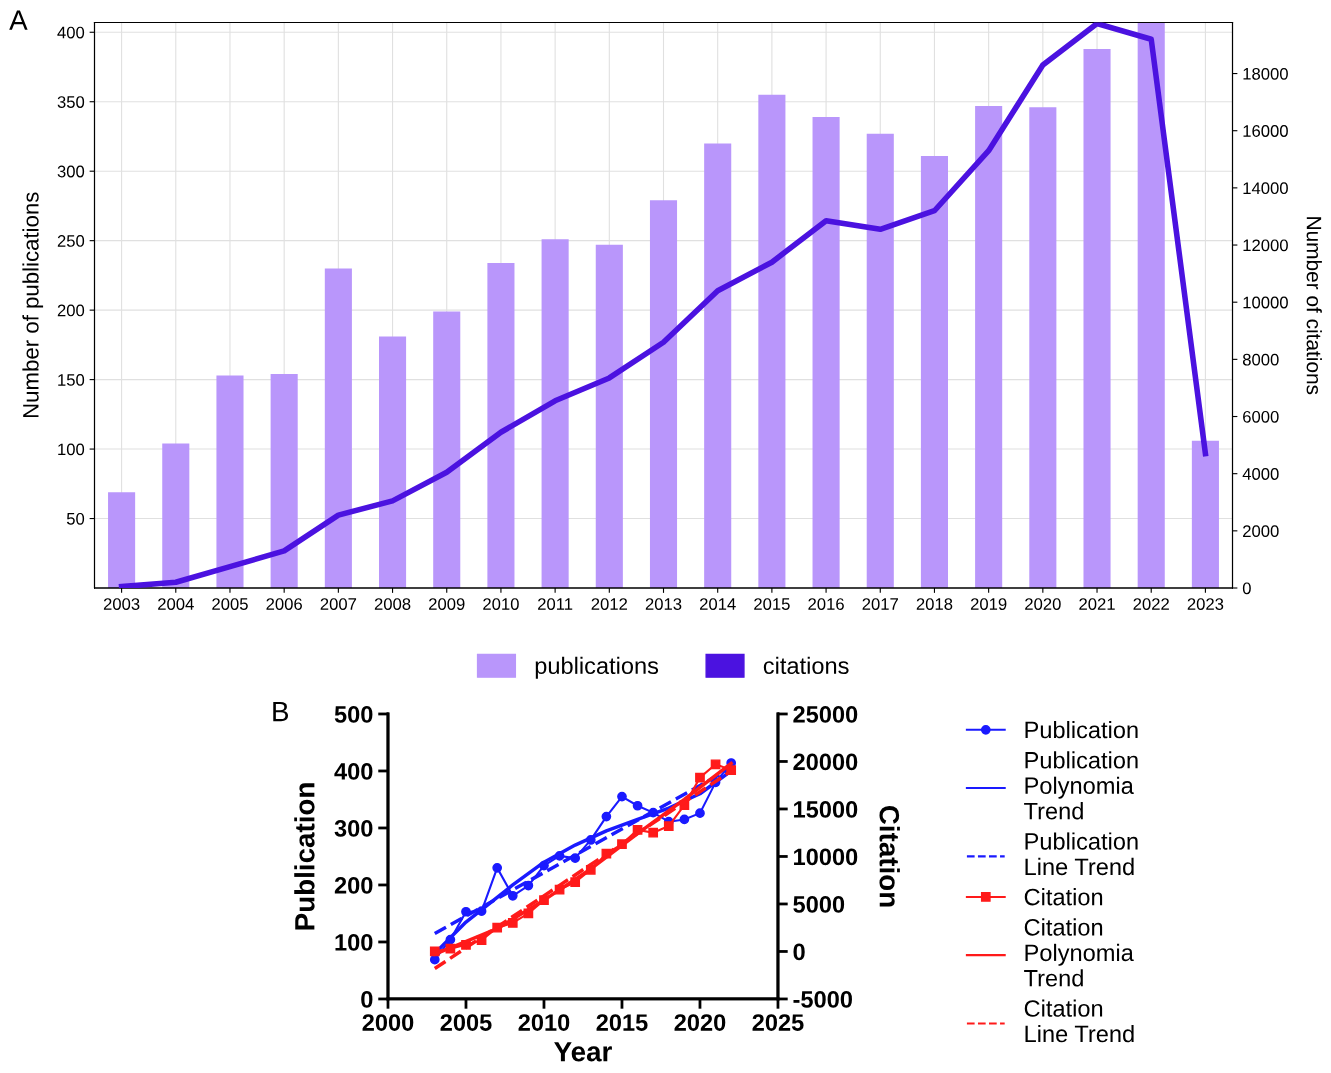  Describe the element at coordinates (1260, 359) in the screenshot. I see `y2-tick-label: 8000` at that location.